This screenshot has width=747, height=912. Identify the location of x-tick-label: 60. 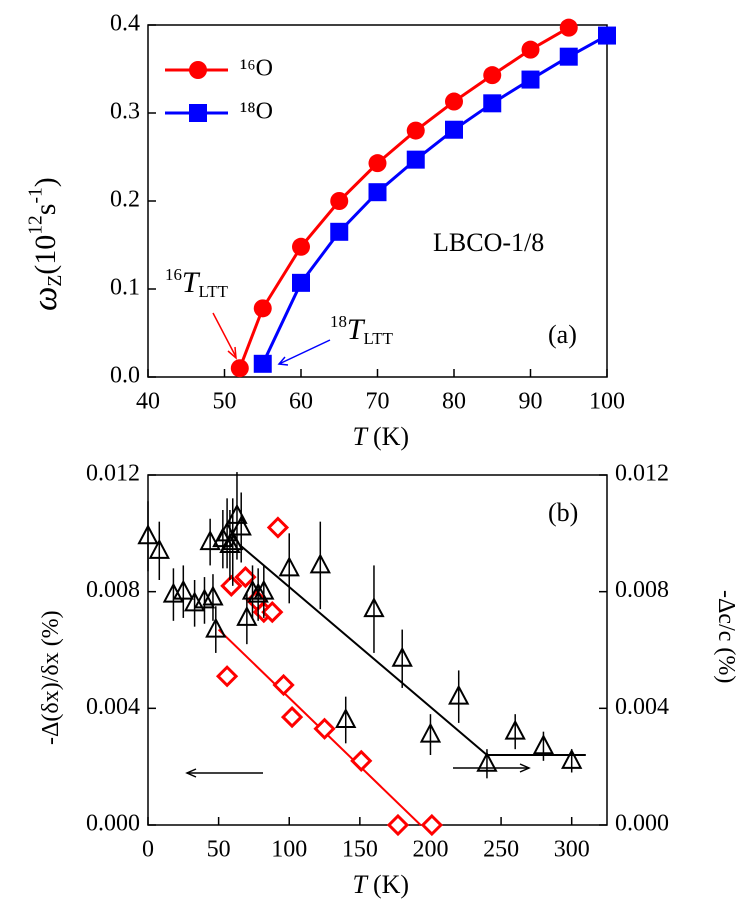
(301, 402).